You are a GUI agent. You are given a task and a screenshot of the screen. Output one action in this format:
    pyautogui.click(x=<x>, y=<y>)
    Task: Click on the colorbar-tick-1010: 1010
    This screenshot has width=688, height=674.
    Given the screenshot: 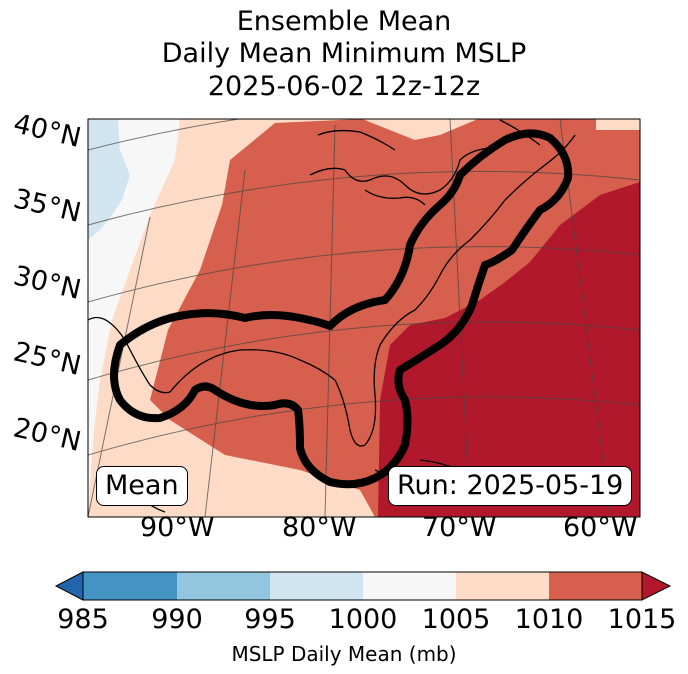 What is the action you would take?
    pyautogui.click(x=549, y=619)
    